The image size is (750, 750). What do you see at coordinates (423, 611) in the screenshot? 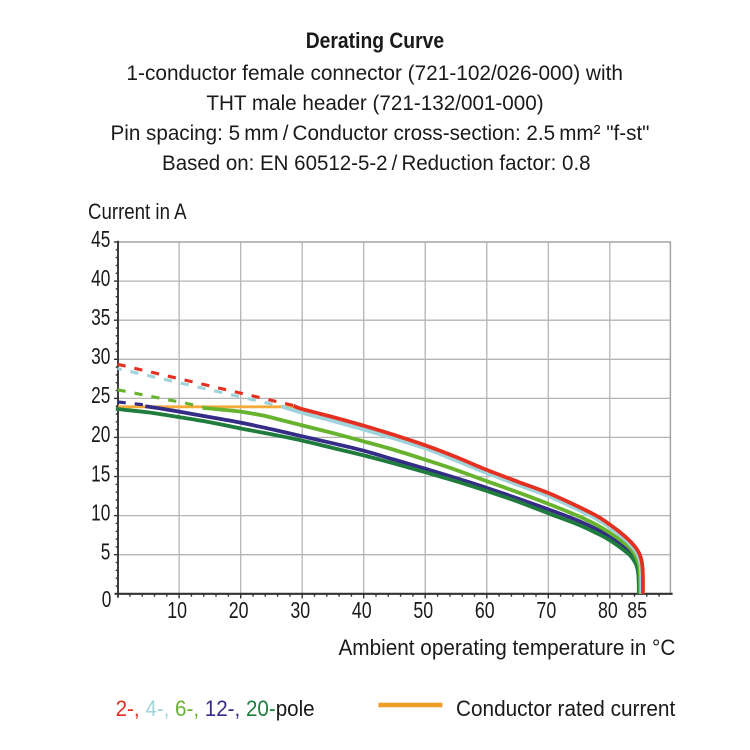
I see `svg-text: 50` at bounding box center [423, 611].